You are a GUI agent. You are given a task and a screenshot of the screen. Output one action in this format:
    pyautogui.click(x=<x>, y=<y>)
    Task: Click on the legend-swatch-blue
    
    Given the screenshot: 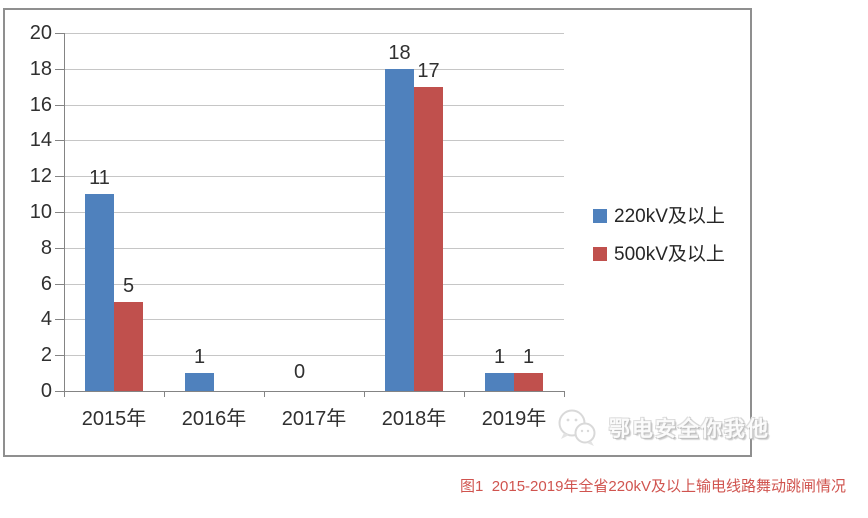 What is the action you would take?
    pyautogui.click(x=600, y=216)
    